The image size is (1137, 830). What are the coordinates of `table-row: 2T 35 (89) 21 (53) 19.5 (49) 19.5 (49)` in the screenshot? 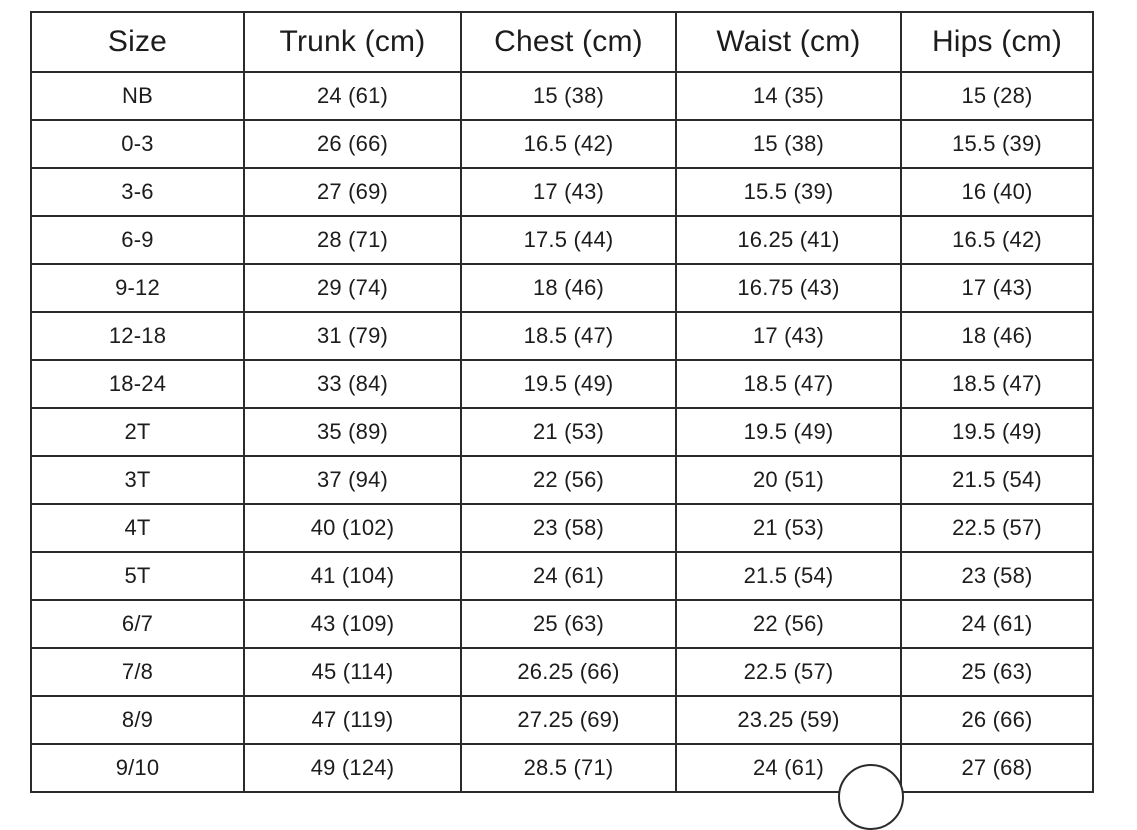 It's located at (562, 432).